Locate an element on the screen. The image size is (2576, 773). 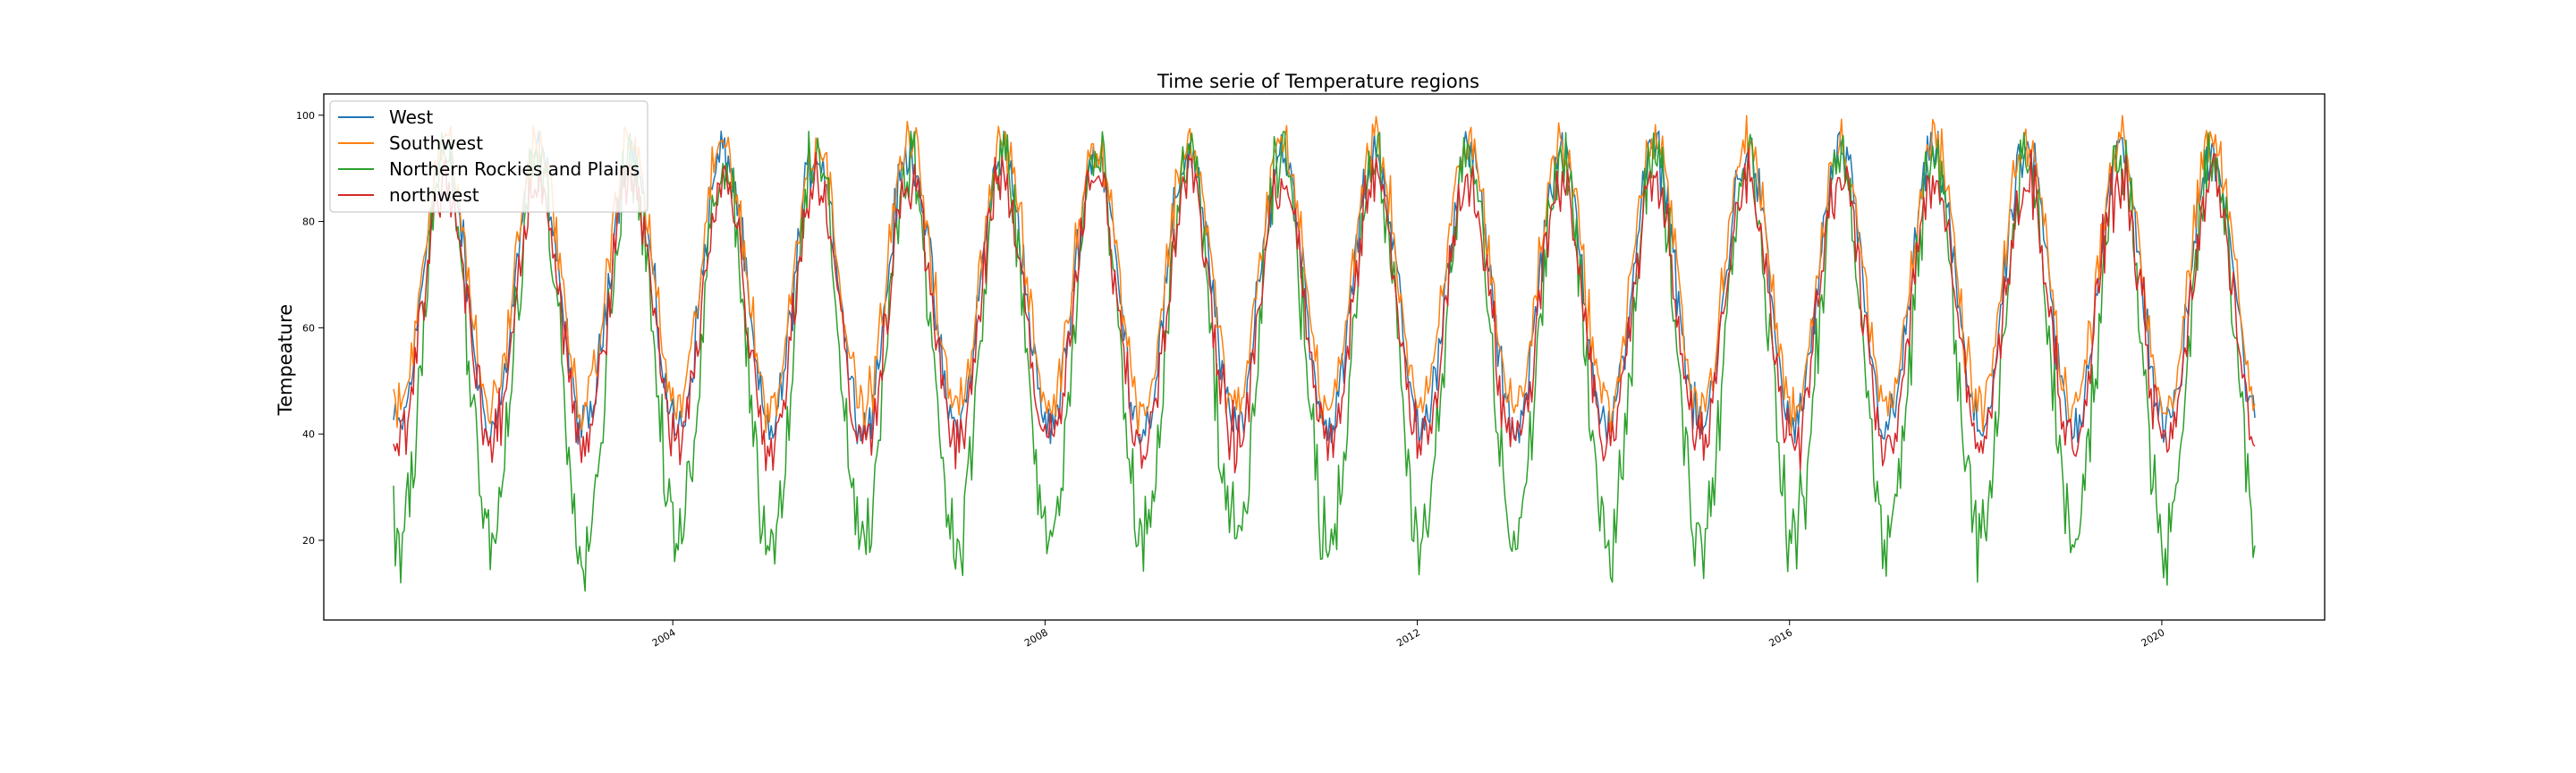
legend-box is located at coordinates (488, 156).